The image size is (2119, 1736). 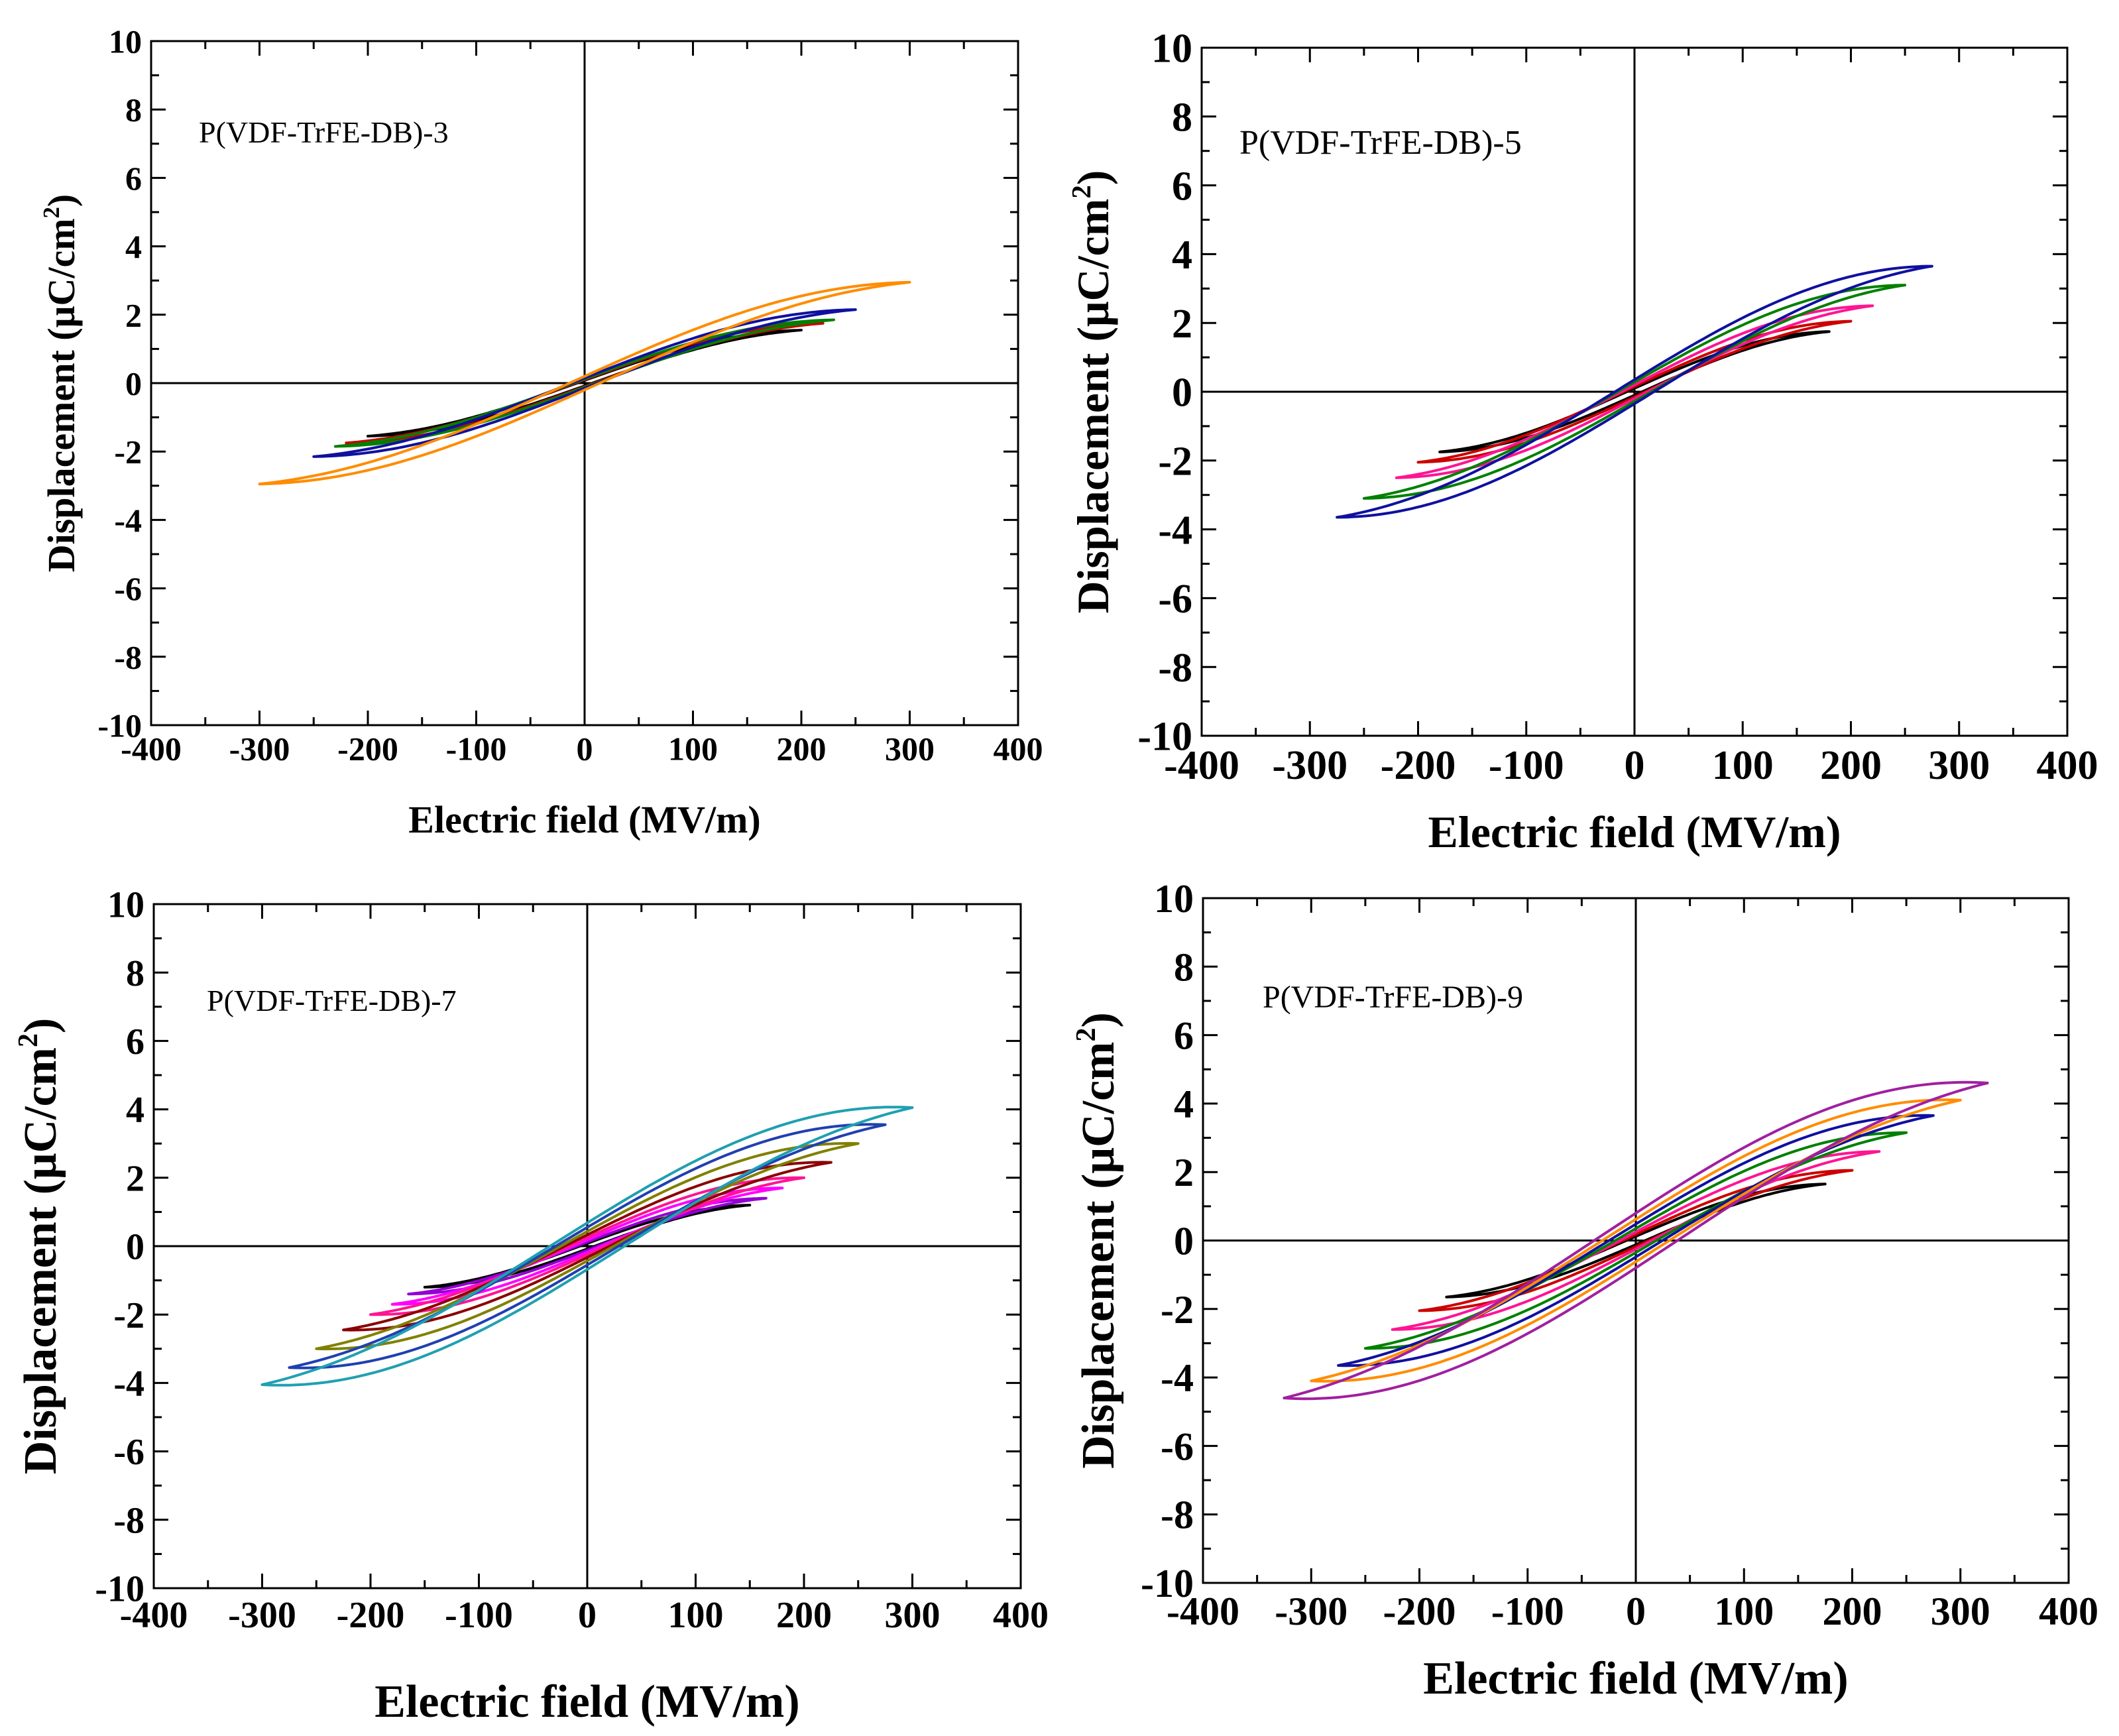 What do you see at coordinates (332, 1000) in the screenshot?
I see `sample-label: P(VDF-TrFE-DB)-7` at bounding box center [332, 1000].